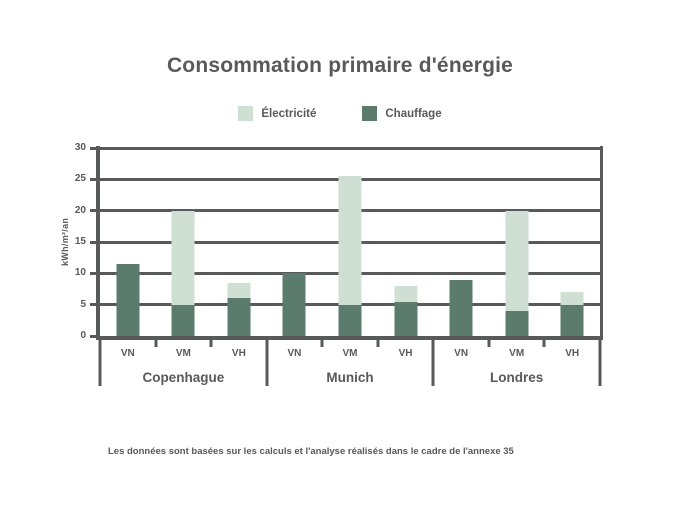 The image size is (680, 510). What do you see at coordinates (350, 148) in the screenshot?
I see `gridline` at bounding box center [350, 148].